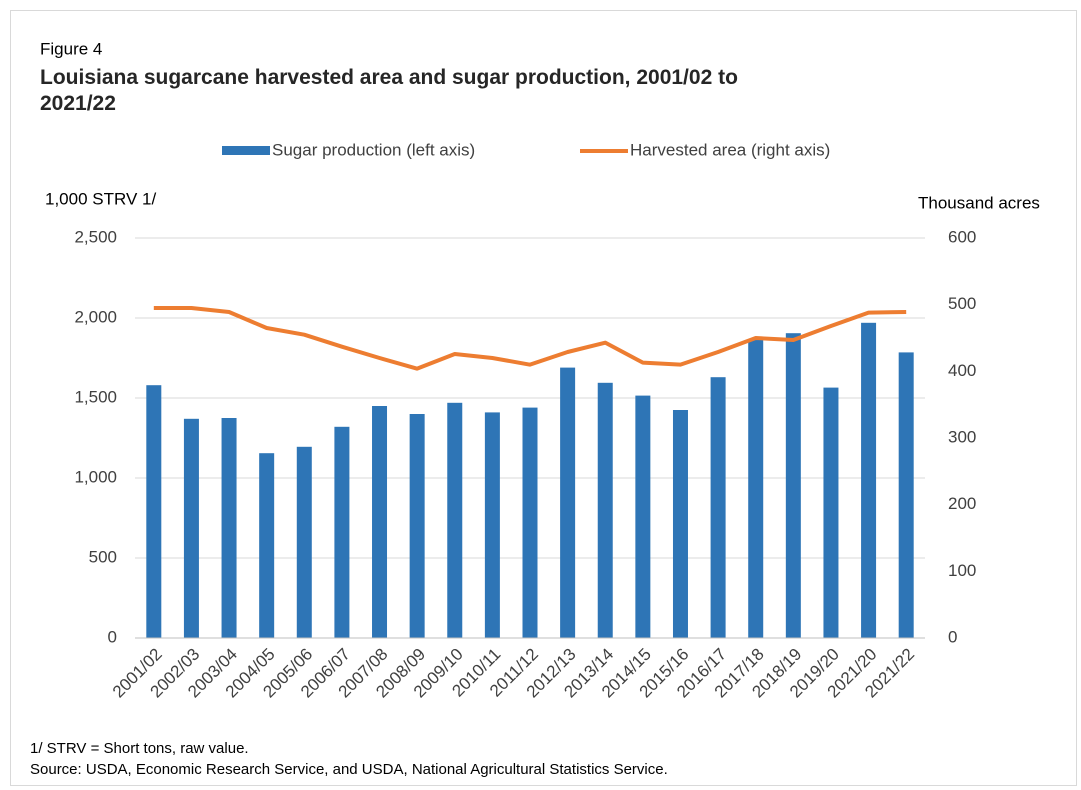 This screenshot has width=1081, height=790. I want to click on y2-tick-label: 400, so click(962, 370).